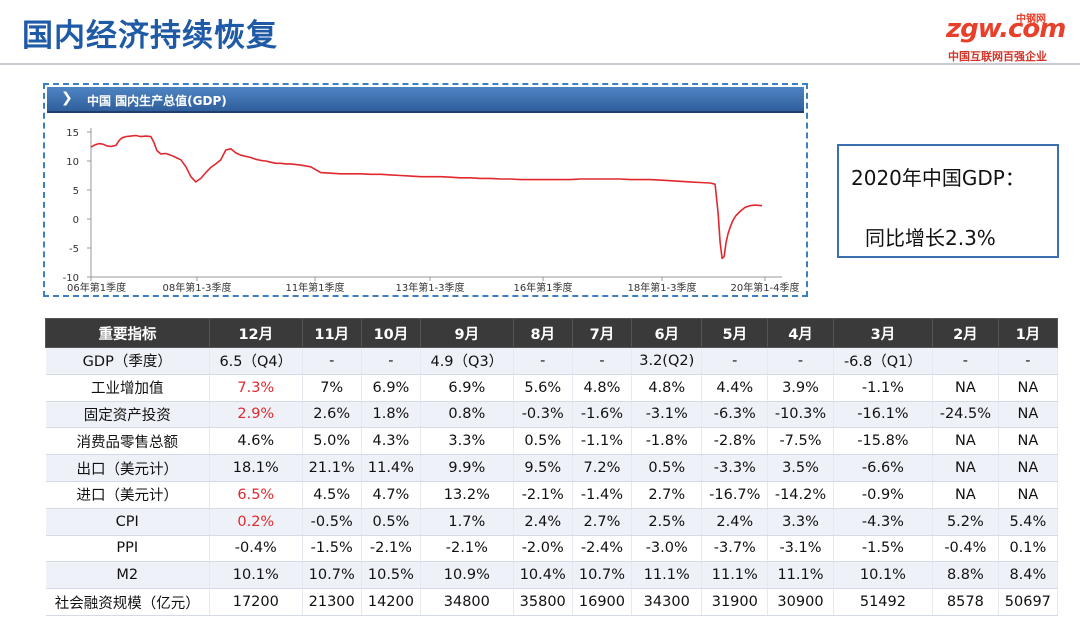 The height and width of the screenshot is (623, 1080). What do you see at coordinates (543, 468) in the screenshot?
I see `table-cell: 9.5%` at bounding box center [543, 468].